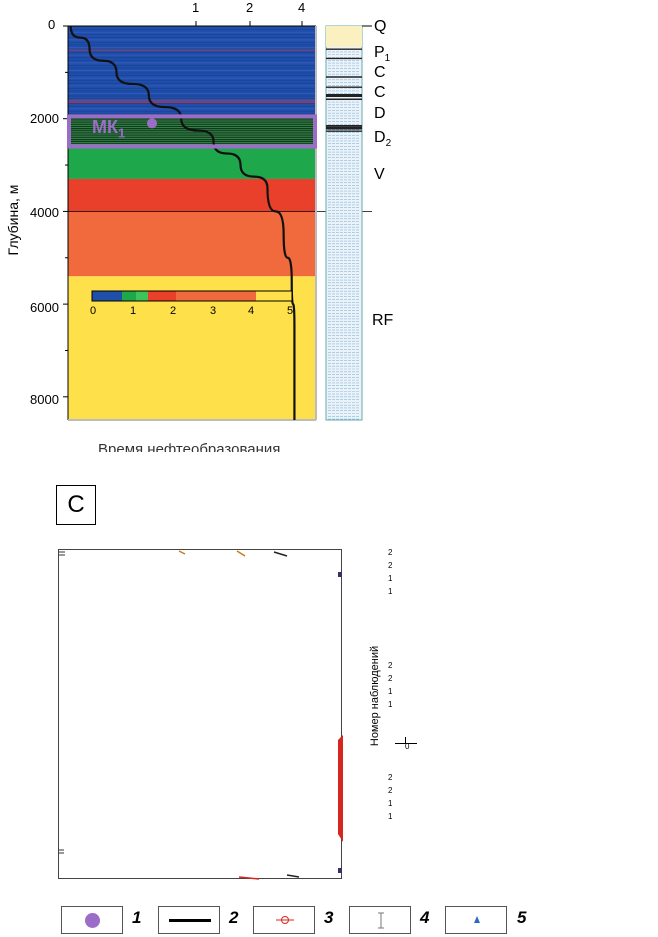 The width and height of the screenshot is (658, 937). Describe the element at coordinates (425, 917) in the screenshot. I see `legend-num: 4` at that location.